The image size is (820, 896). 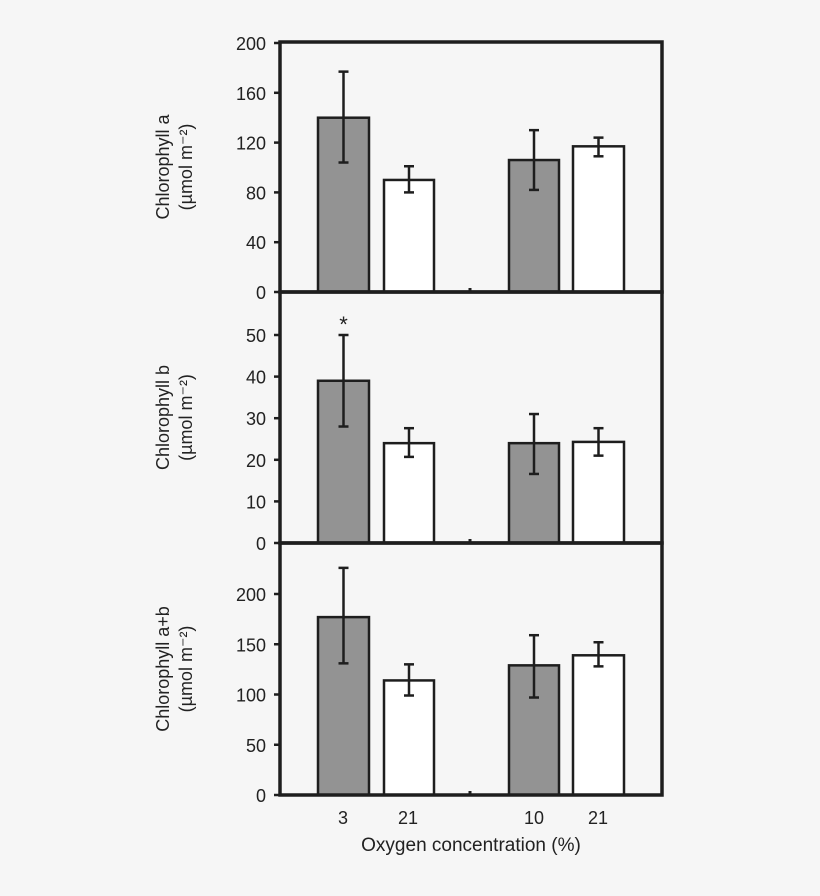 What do you see at coordinates (534, 818) in the screenshot?
I see `x-tick-label: 10` at bounding box center [534, 818].